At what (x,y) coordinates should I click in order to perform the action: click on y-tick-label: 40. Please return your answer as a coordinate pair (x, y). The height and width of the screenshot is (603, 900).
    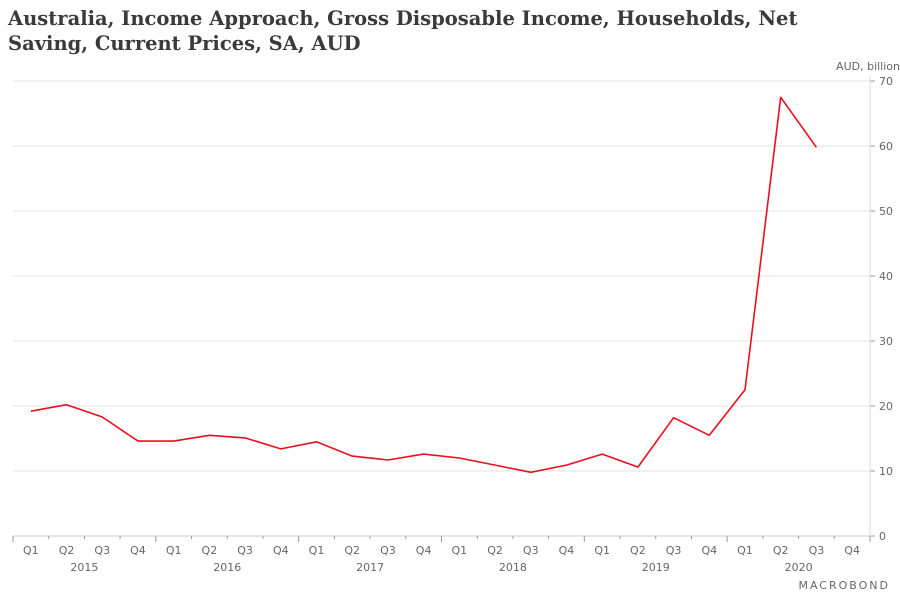
    Looking at the image, I should click on (886, 276).